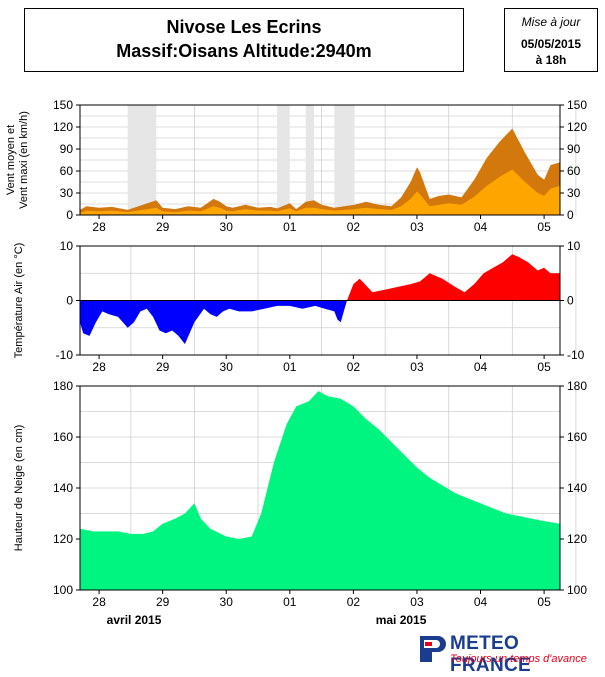  What do you see at coordinates (576, 355) in the screenshot?
I see `y-tick-label-right: -10` at bounding box center [576, 355].